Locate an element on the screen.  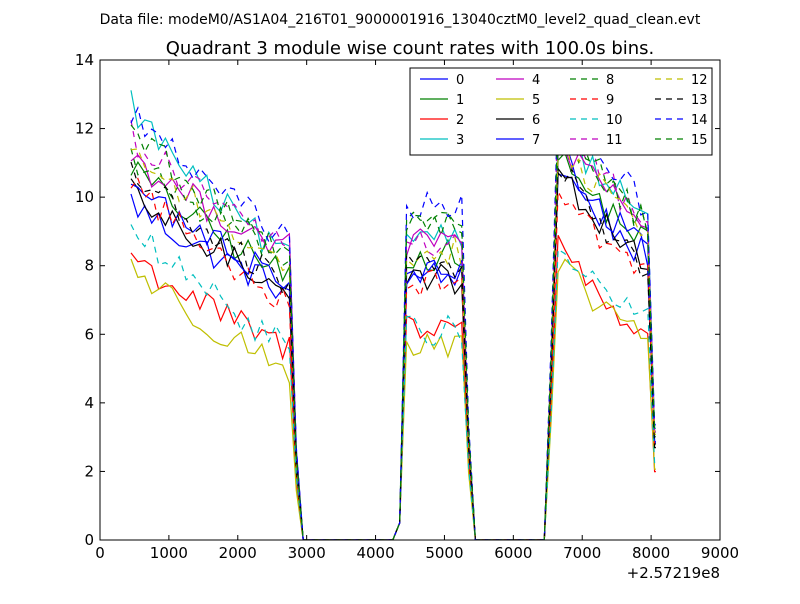
legend is located at coordinates (561, 111).